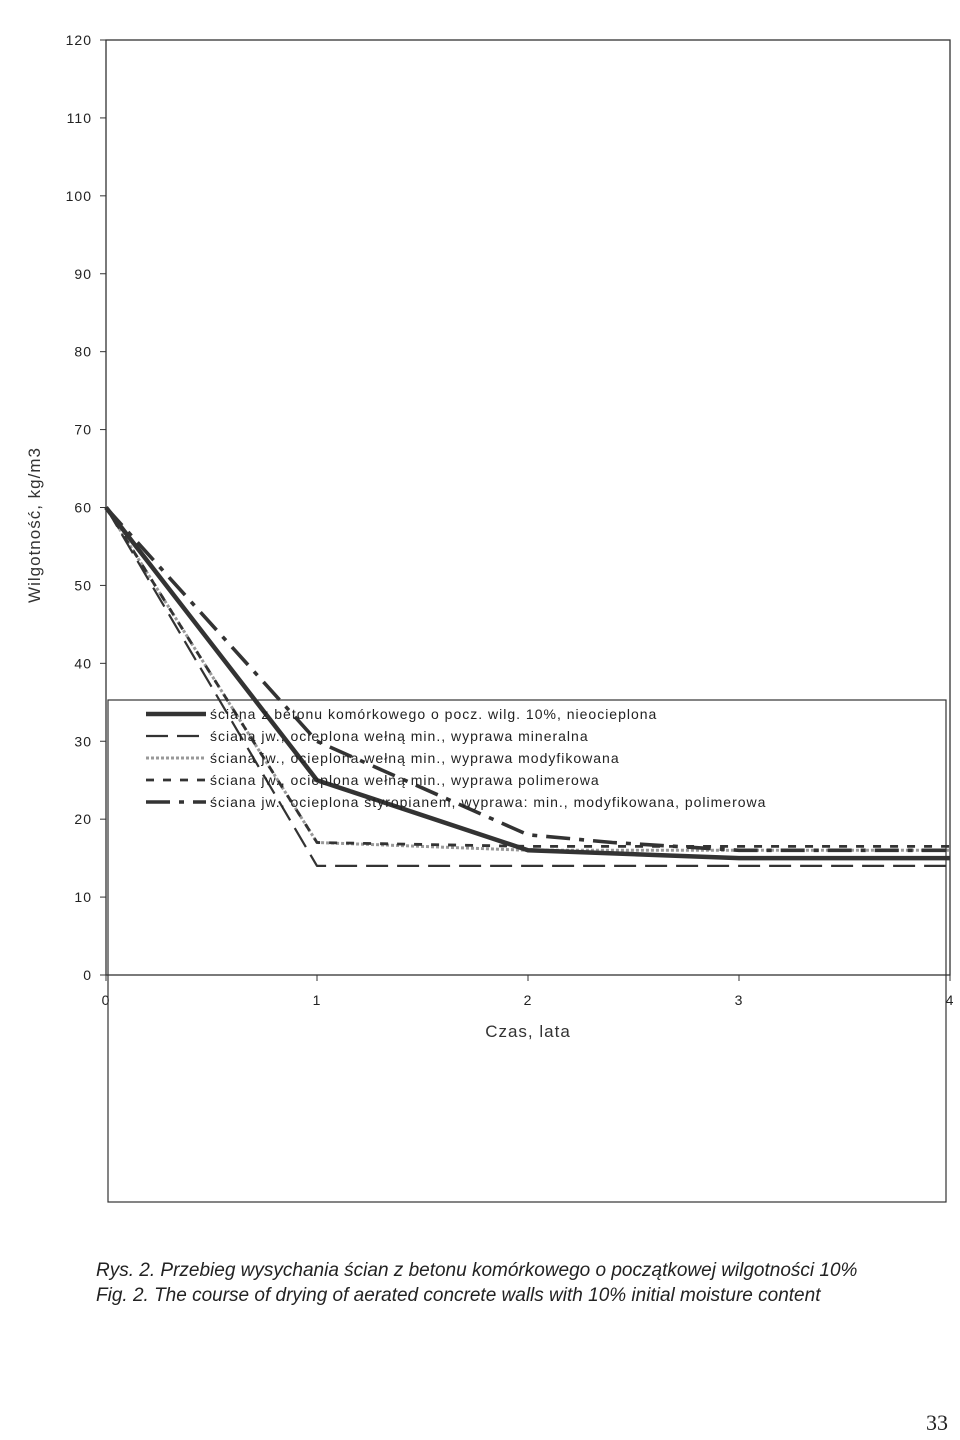 This screenshot has height=1440, width=960. What do you see at coordinates (317, 1000) in the screenshot?
I see `x-tick-label: 1` at bounding box center [317, 1000].